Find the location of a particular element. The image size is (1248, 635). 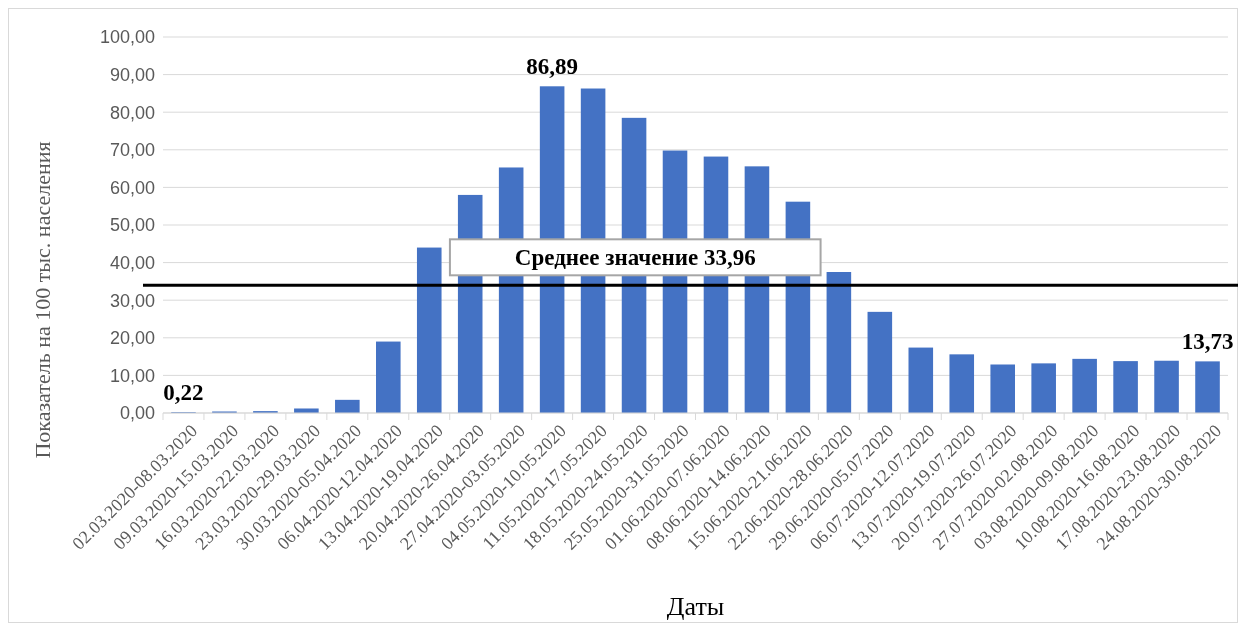

y-tick-label: 40,00 is located at coordinates (132, 262).